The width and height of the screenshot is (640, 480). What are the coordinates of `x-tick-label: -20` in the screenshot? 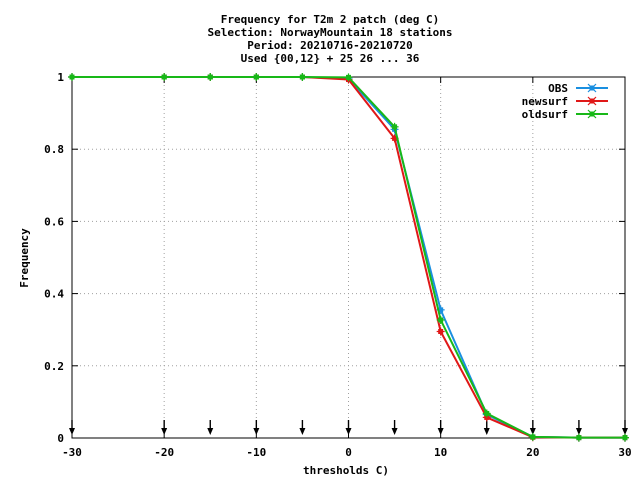 It's located at (164, 452).